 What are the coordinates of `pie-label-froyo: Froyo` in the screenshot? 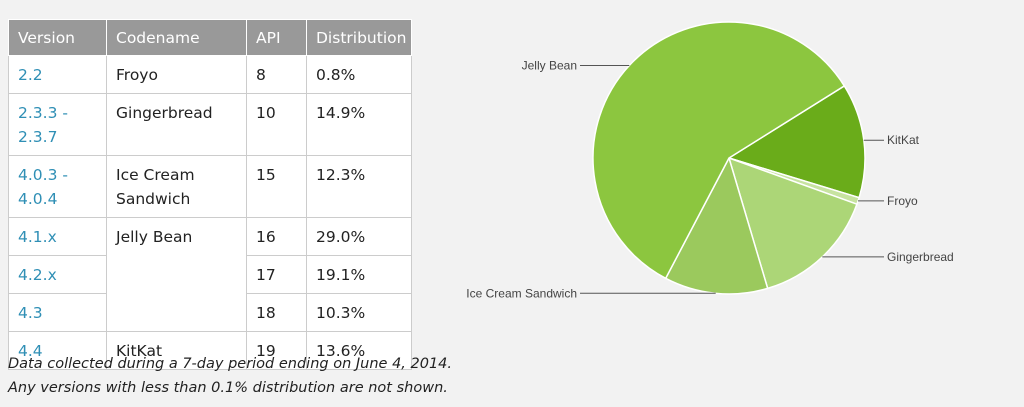 It's located at (902, 201).